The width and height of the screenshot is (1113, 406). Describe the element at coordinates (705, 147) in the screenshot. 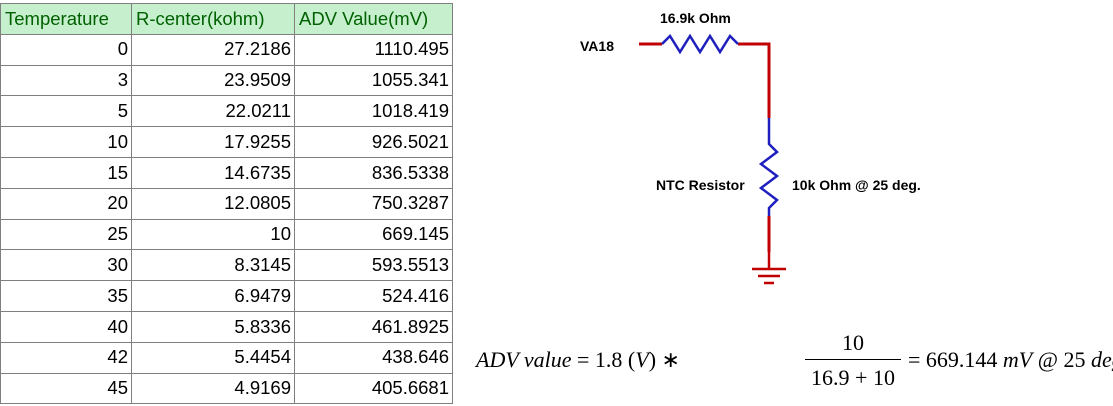

I see `wire` at that location.